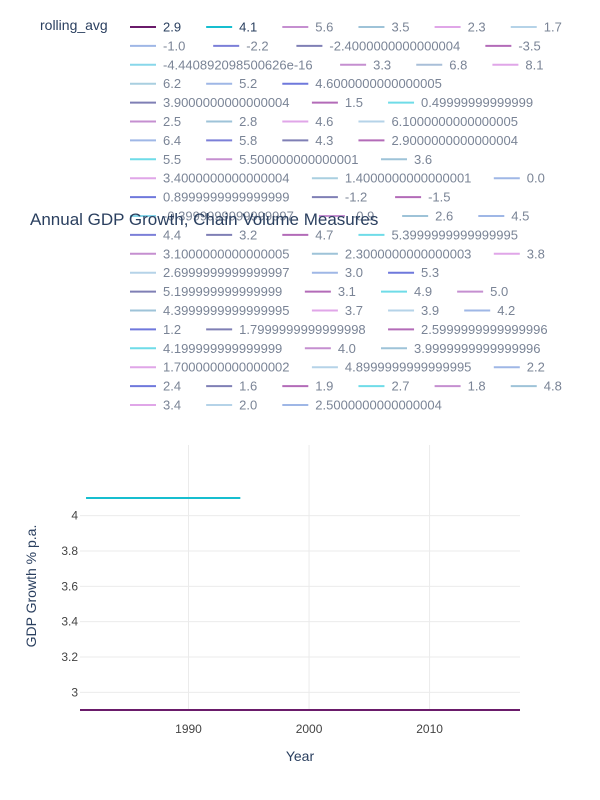 The width and height of the screenshot is (600, 800). I want to click on legend-item: 5.0, so click(482, 291).